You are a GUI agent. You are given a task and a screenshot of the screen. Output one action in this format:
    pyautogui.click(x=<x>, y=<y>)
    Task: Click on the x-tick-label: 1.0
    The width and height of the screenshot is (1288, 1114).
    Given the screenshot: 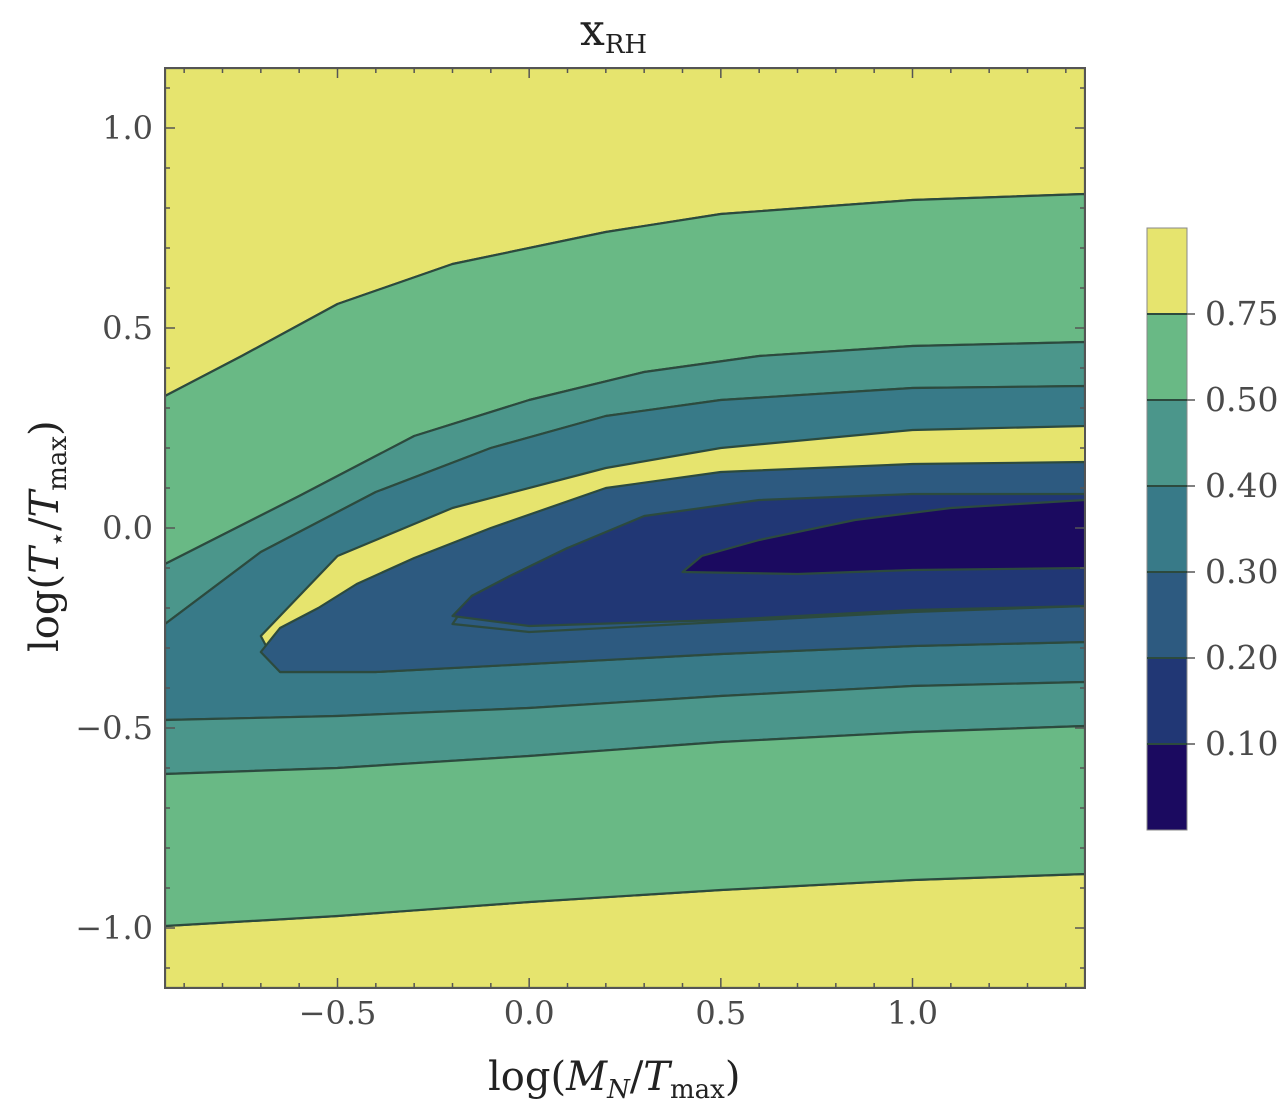 What is the action you would take?
    pyautogui.click(x=912, y=1013)
    